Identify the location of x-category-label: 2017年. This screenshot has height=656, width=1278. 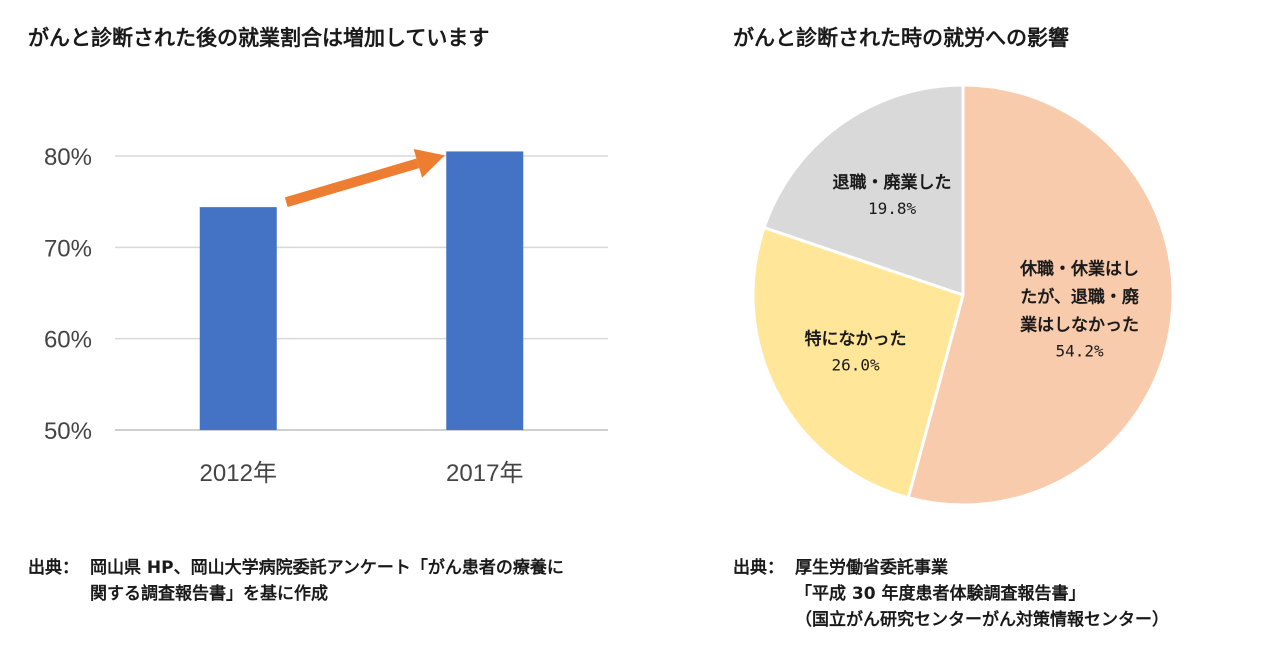
(484, 473).